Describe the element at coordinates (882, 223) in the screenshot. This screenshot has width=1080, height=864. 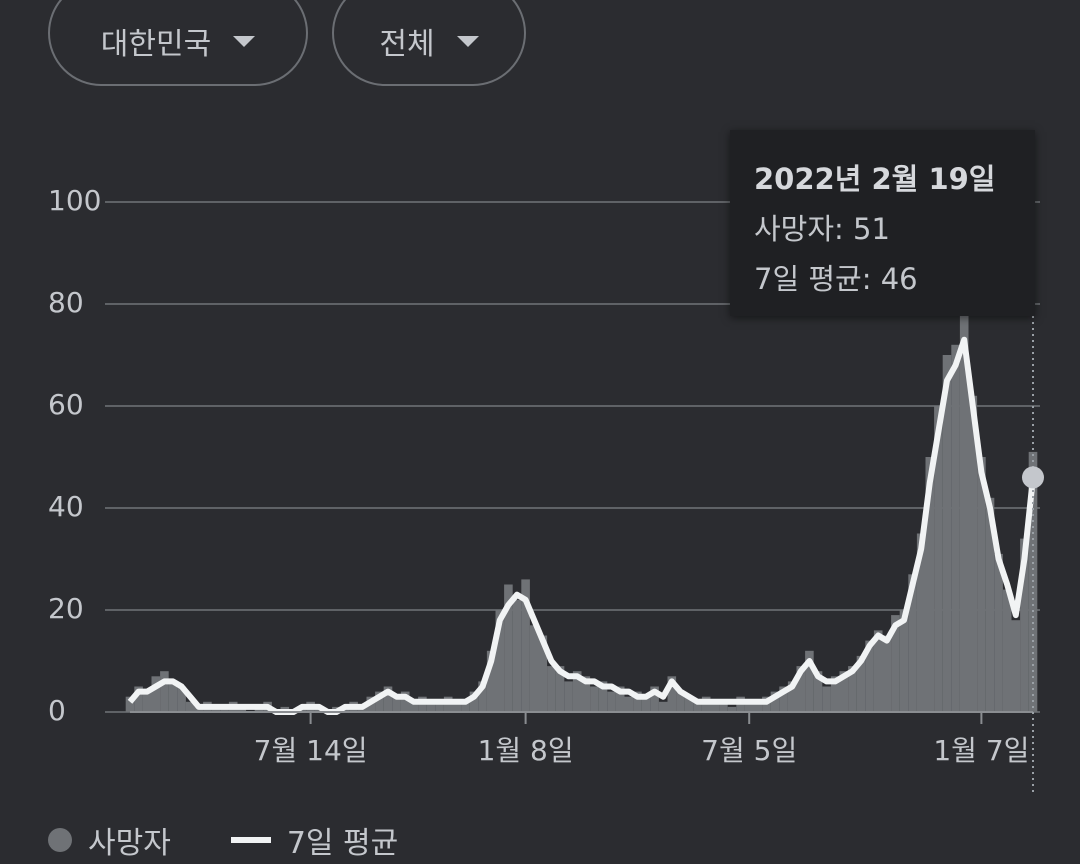
I see `tooltip: 2022년 2월 19일 사망자: 51 7일 평균: 46` at that location.